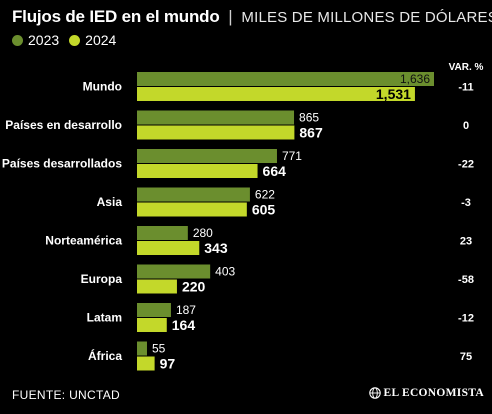  What do you see at coordinates (466, 242) in the screenshot?
I see `var-pct-norteamerica: 23` at bounding box center [466, 242].